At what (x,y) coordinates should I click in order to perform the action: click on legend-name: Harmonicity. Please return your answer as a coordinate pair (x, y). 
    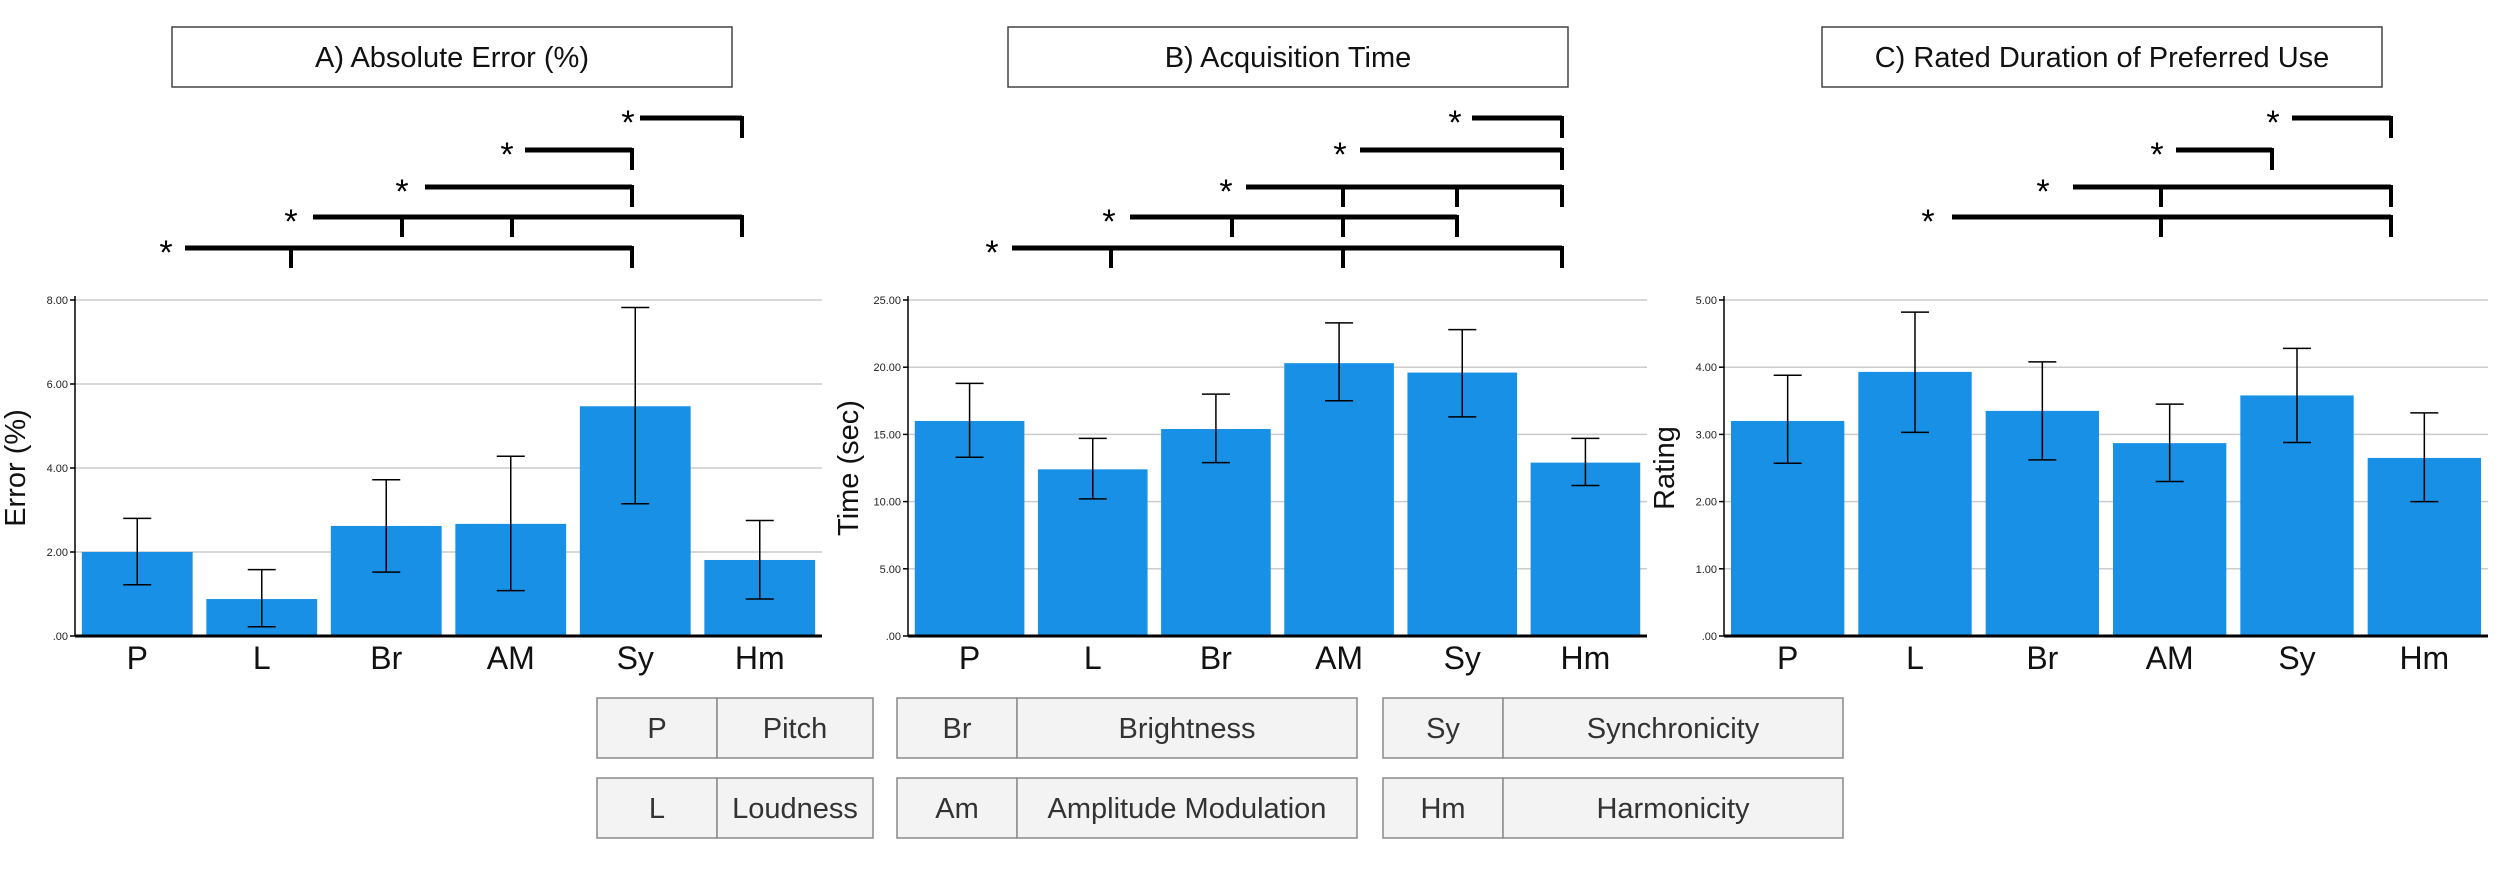
    Looking at the image, I should click on (1673, 809).